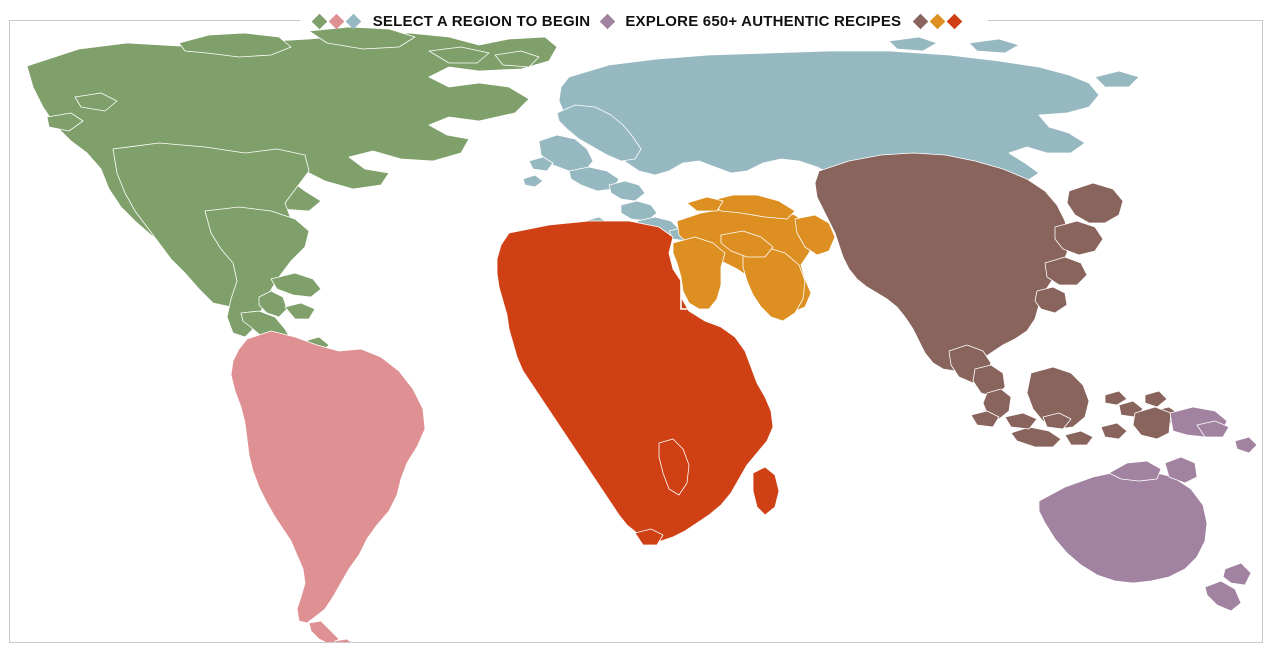  I want to click on region-south-america, so click(328, 486).